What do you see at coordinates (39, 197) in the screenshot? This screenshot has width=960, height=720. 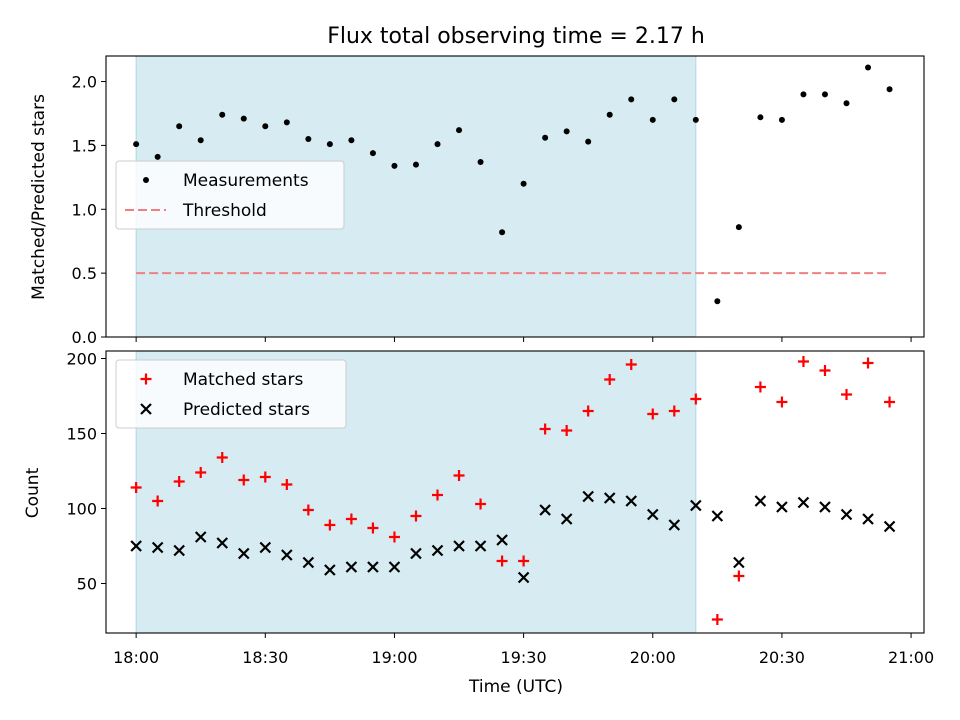 I see `top-y-axis-label: Matched/Predicted stars` at bounding box center [39, 197].